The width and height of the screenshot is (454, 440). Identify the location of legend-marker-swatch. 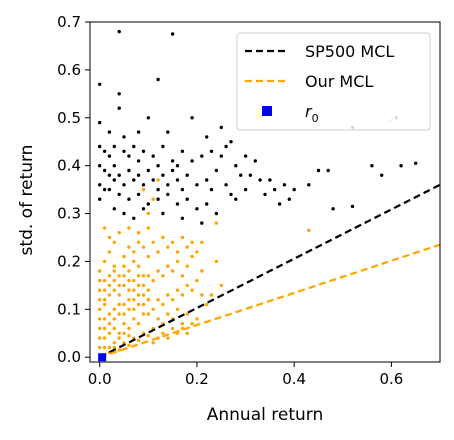
(267, 111).